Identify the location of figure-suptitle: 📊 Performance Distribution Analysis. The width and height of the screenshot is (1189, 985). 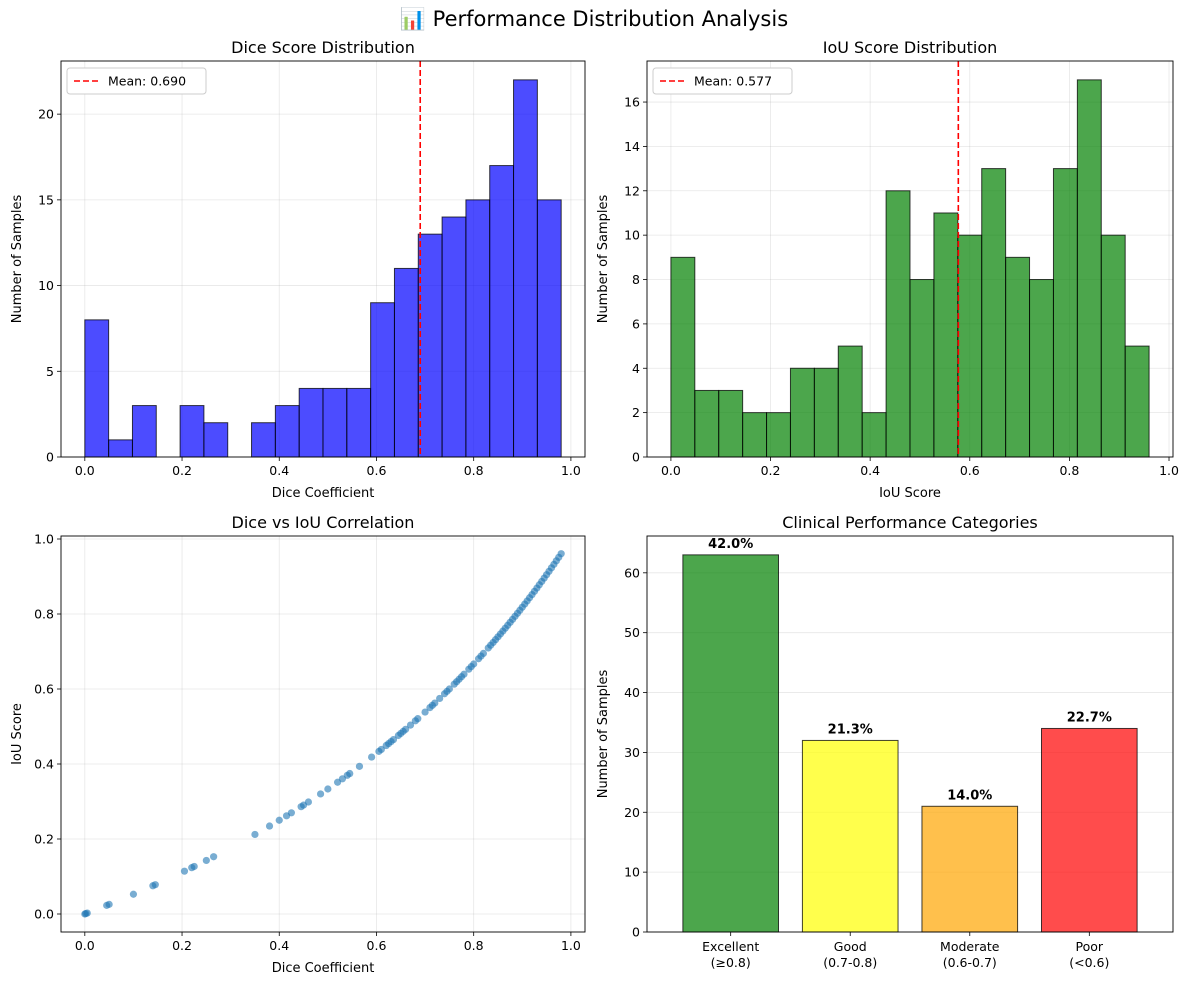
(594, 18).